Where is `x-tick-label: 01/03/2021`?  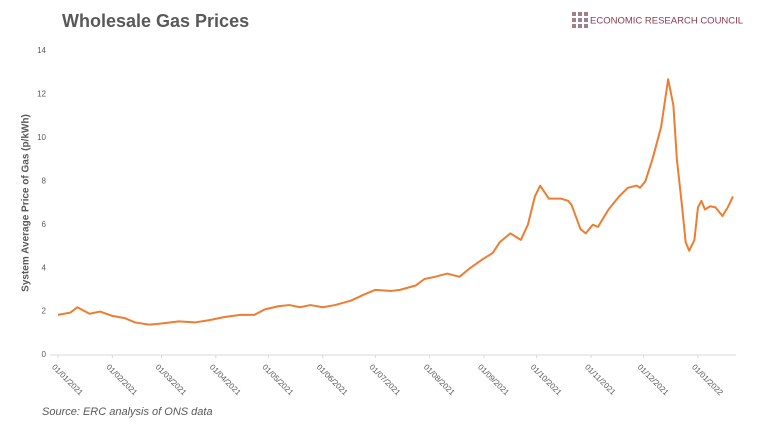
x-tick-label: 01/03/2021 is located at coordinates (171, 380).